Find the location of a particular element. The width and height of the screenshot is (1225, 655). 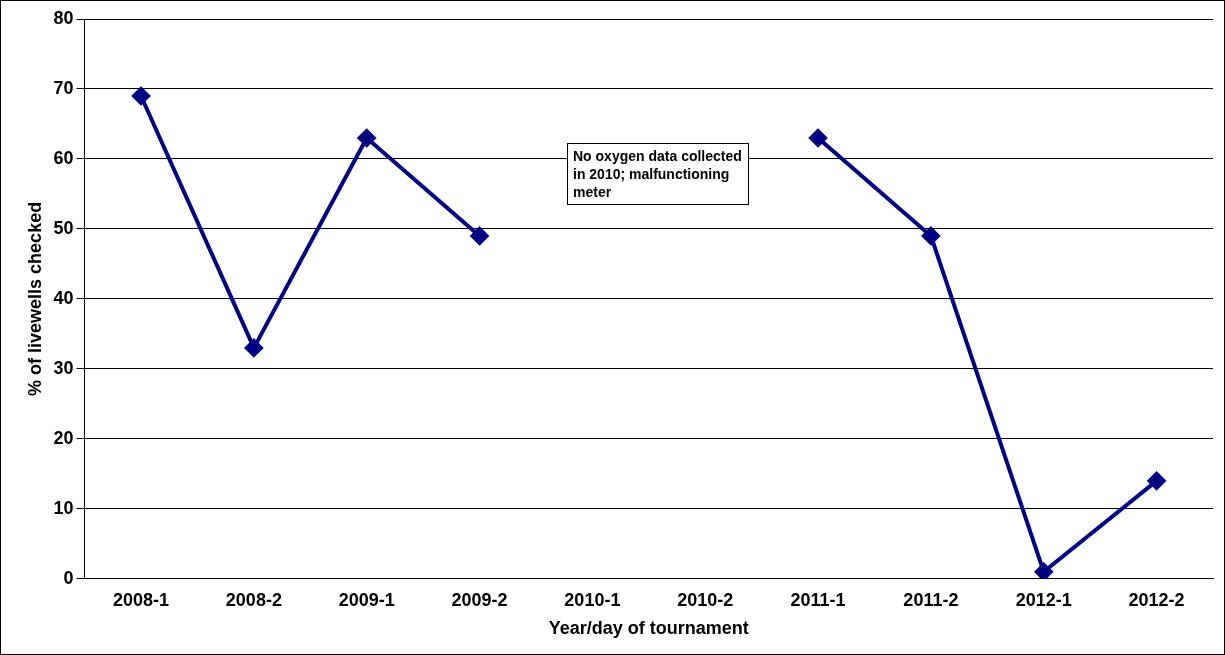

annotation: No oxygen data collected in 2010; malfunctioning meter is located at coordinates (658, 174).